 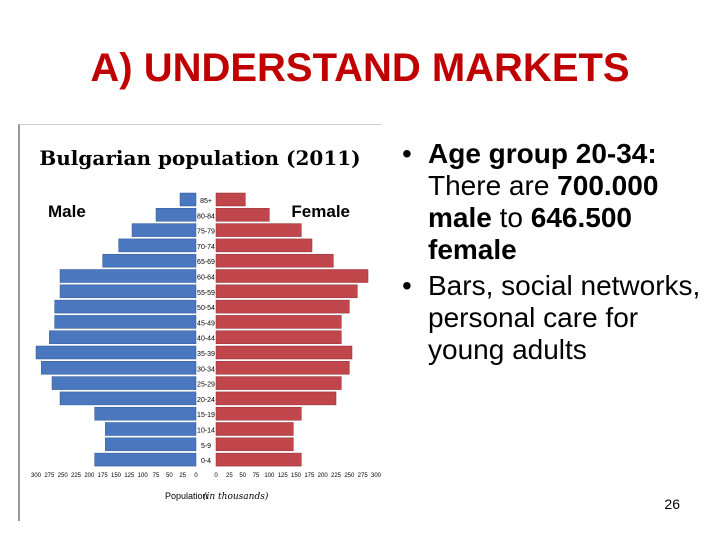 What do you see at coordinates (242, 476) in the screenshot?
I see `x-tick-female: 50` at bounding box center [242, 476].